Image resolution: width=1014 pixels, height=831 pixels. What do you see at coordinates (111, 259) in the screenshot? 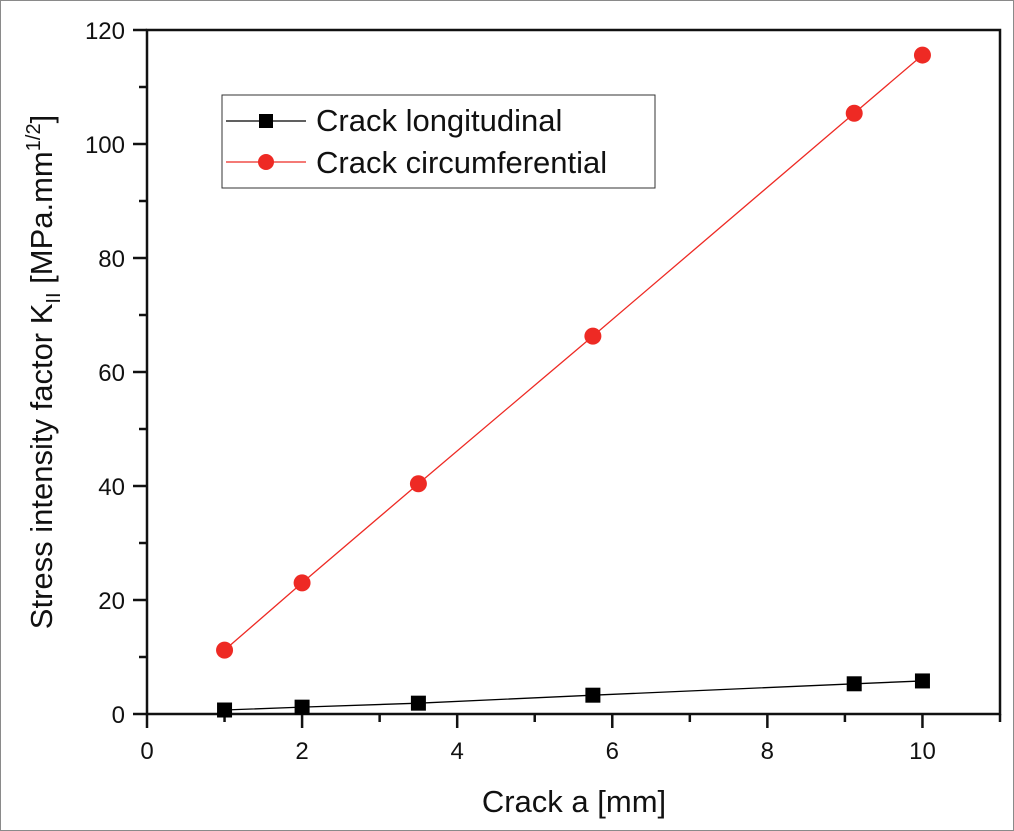
I see `y-tick-label: 80` at bounding box center [111, 259].